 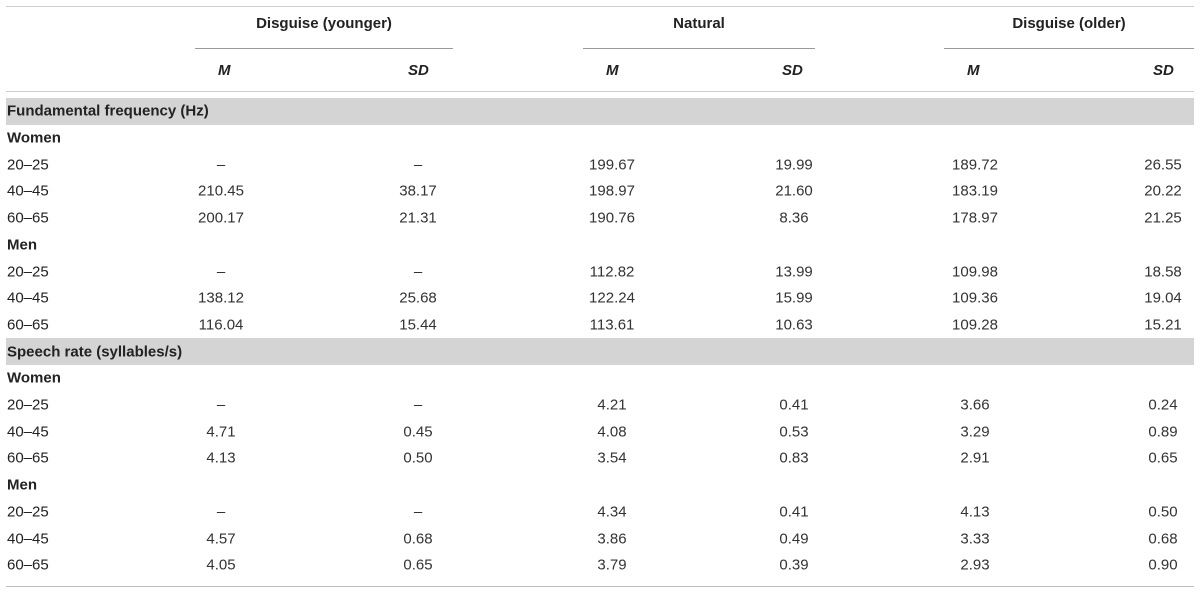 I want to click on table-row: 40–45 4.71 0.45 4.08 0.53 3.29 0.89, so click(x=600, y=431).